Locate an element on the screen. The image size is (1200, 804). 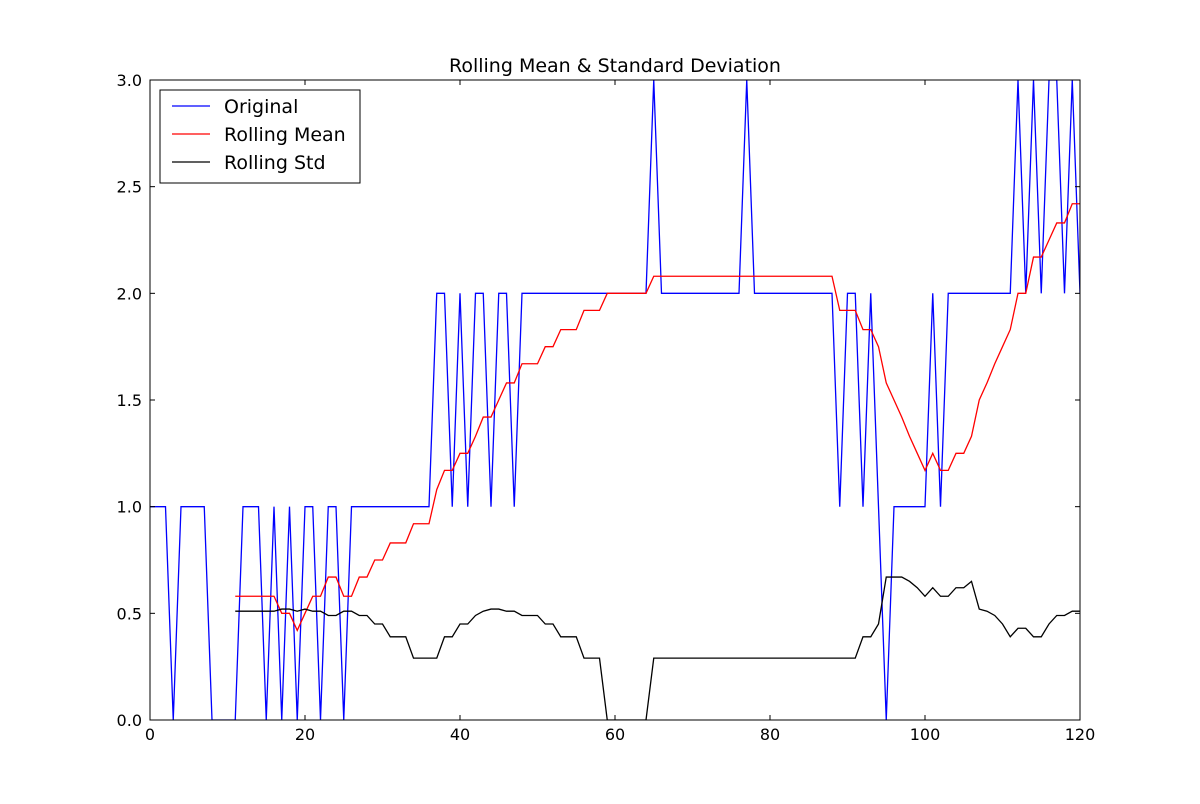
y-tick-label: 2.0 is located at coordinates (129, 293).